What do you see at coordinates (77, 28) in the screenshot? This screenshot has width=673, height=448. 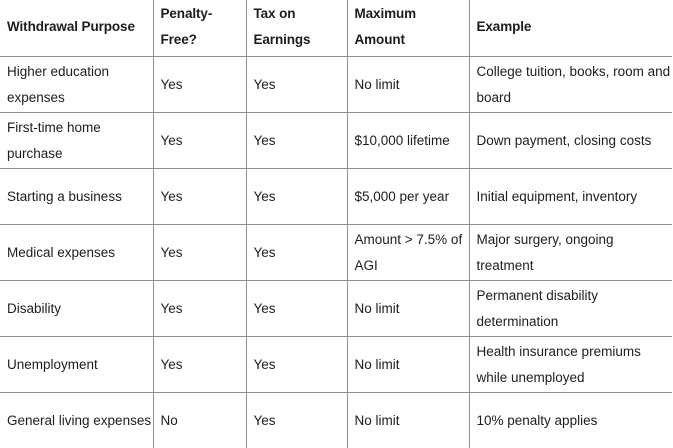 I see `header-withdrawal-purpose: Withdrawal Purpose` at bounding box center [77, 28].